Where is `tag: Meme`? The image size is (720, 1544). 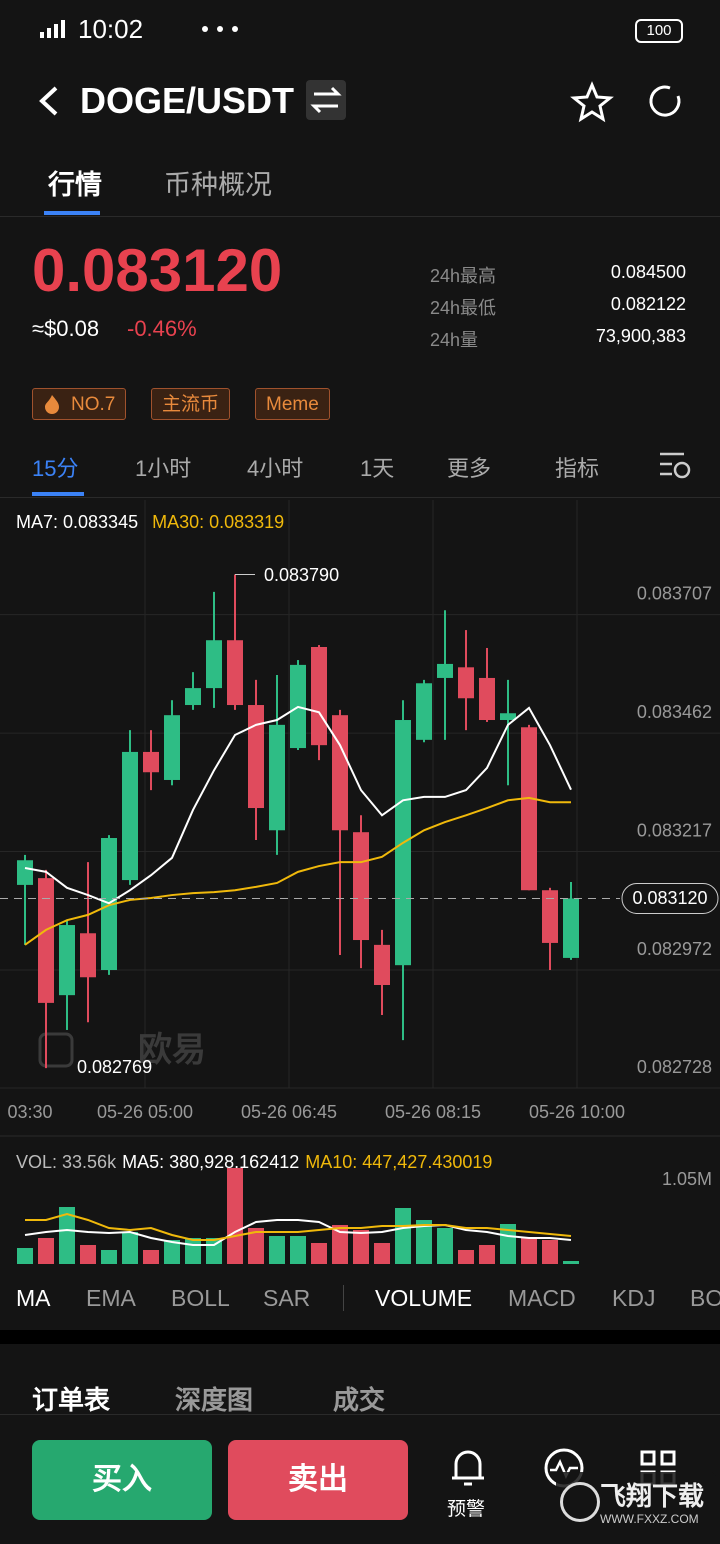
tag: Meme is located at coordinates (292, 404).